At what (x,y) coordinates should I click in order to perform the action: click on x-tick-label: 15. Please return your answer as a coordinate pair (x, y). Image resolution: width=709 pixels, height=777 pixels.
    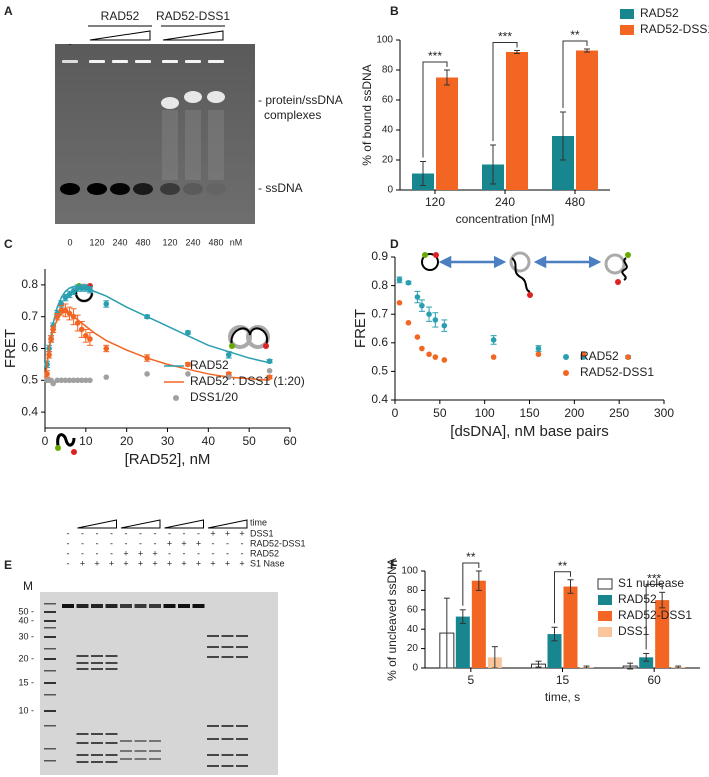
    Looking at the image, I should click on (563, 680).